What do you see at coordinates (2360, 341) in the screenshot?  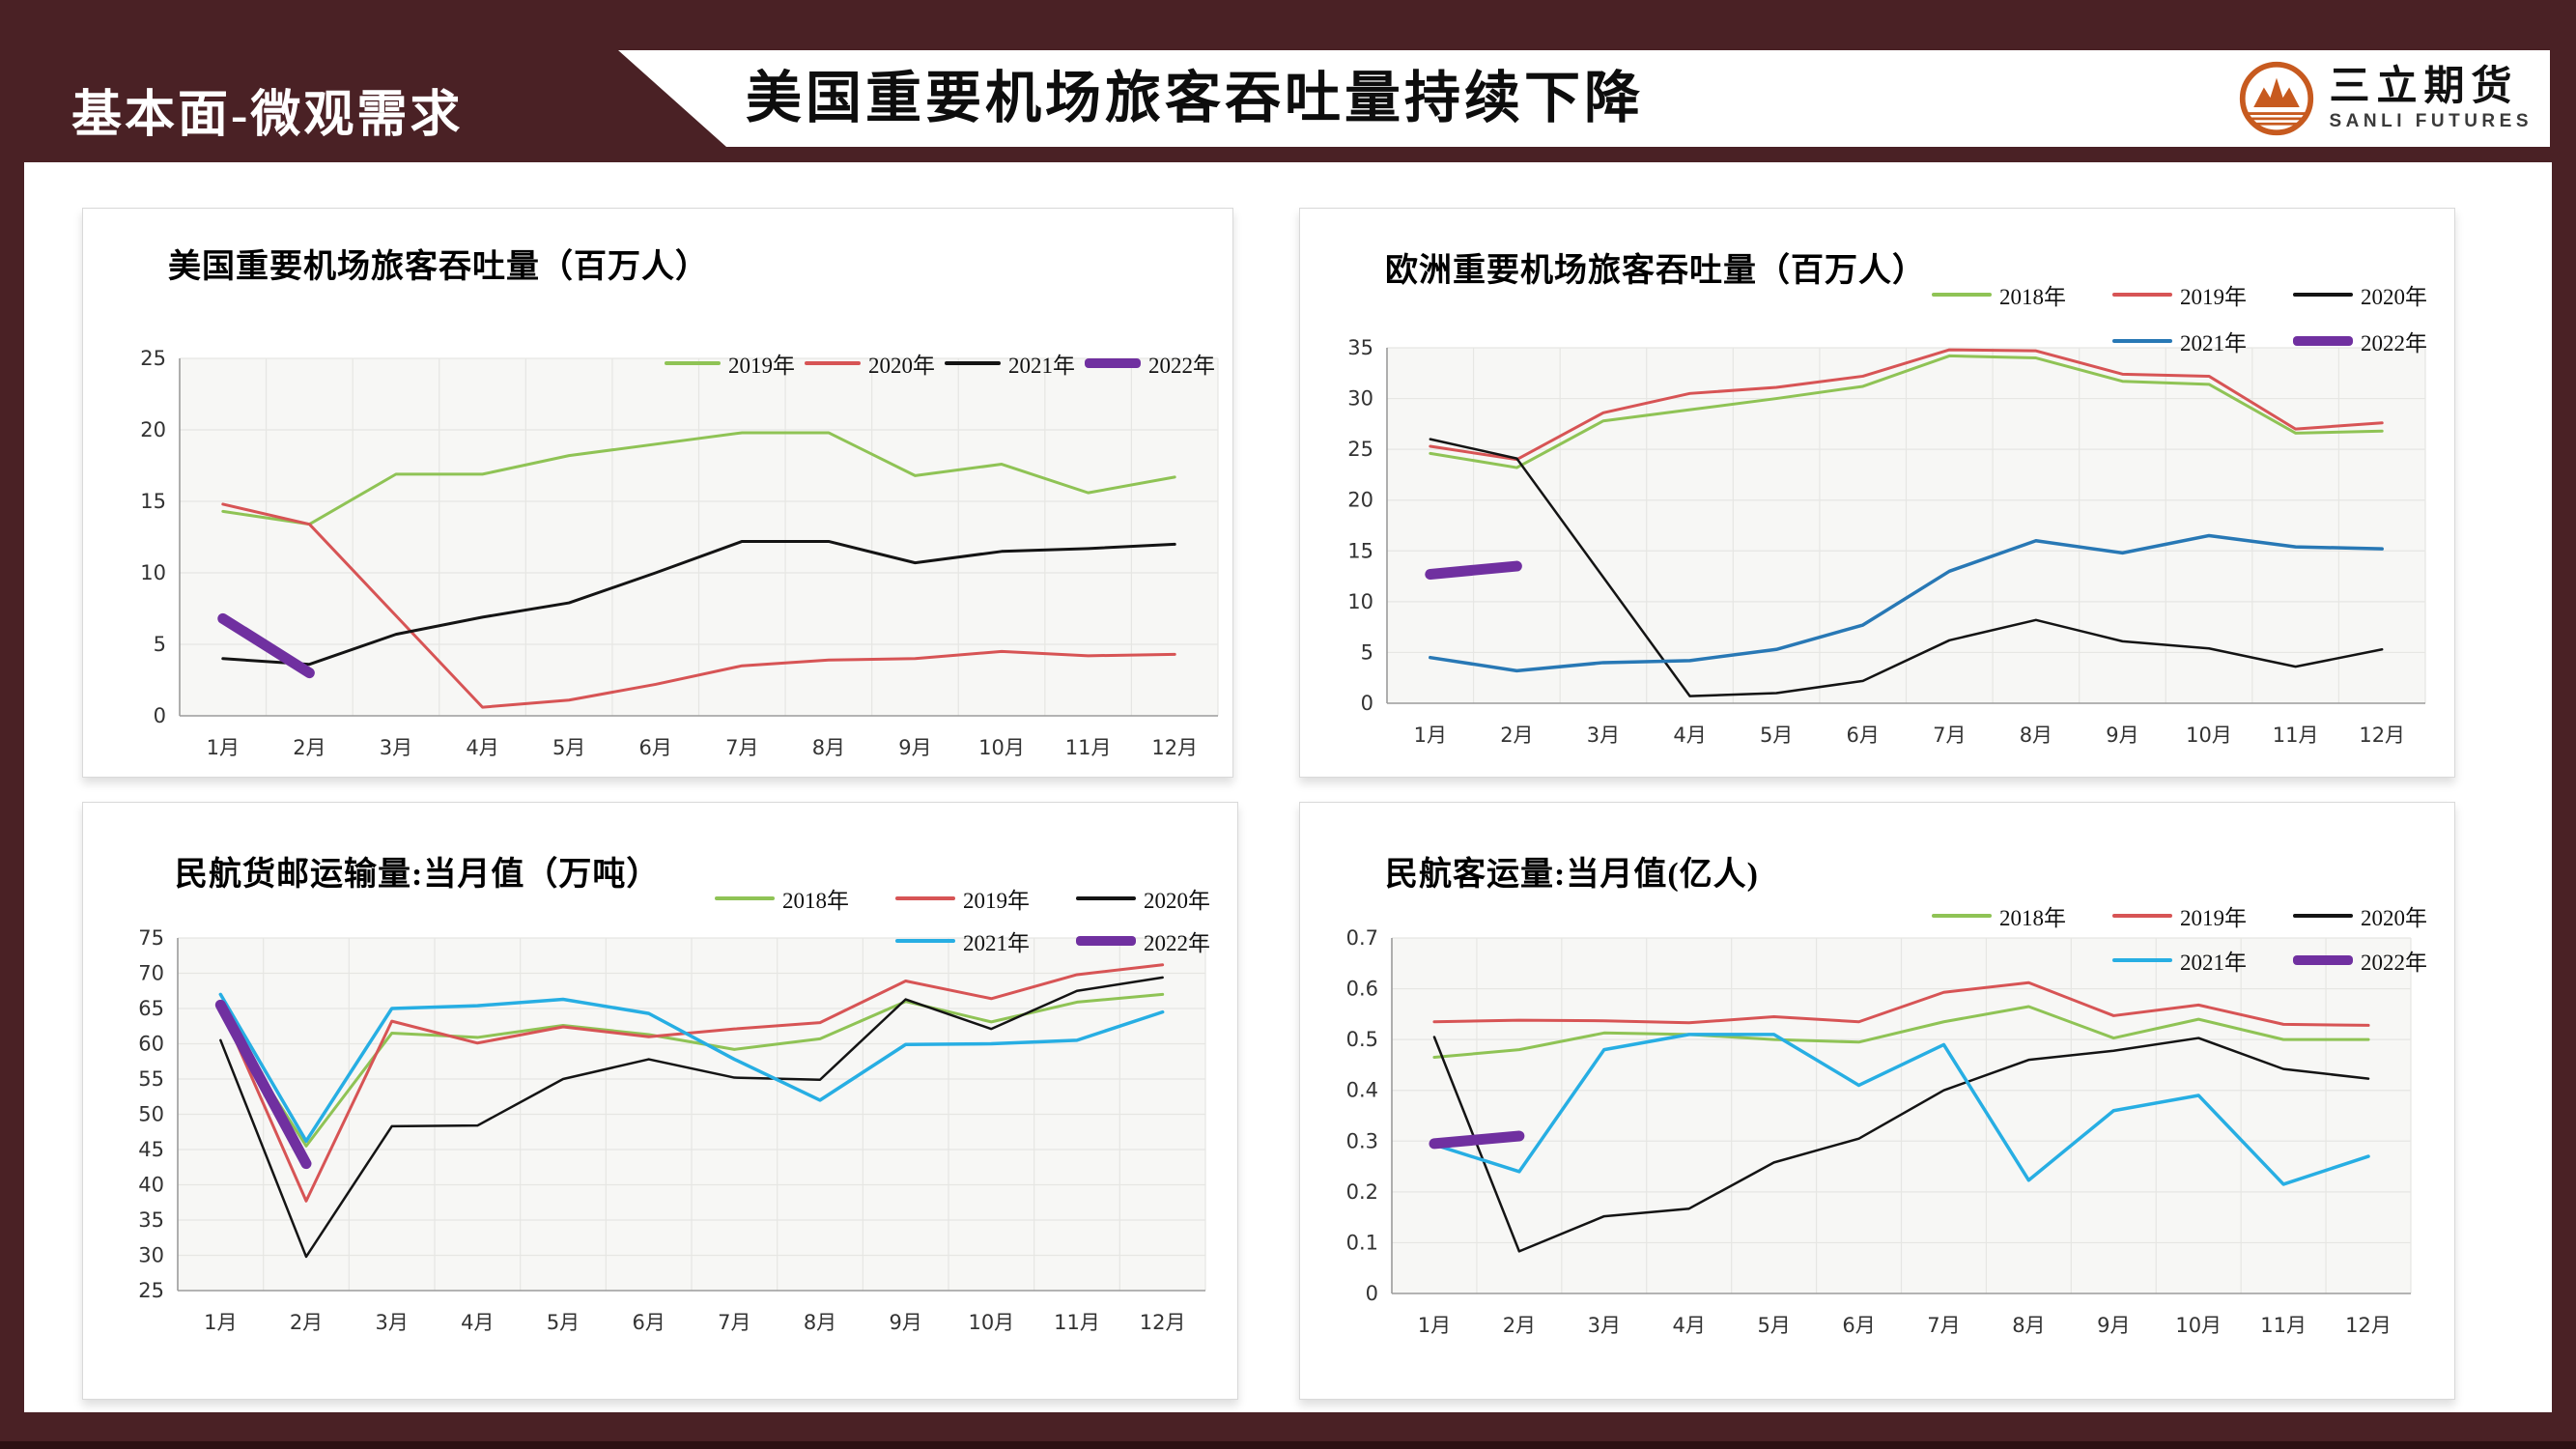 I see `legend-item-2022年: 2022年` at bounding box center [2360, 341].